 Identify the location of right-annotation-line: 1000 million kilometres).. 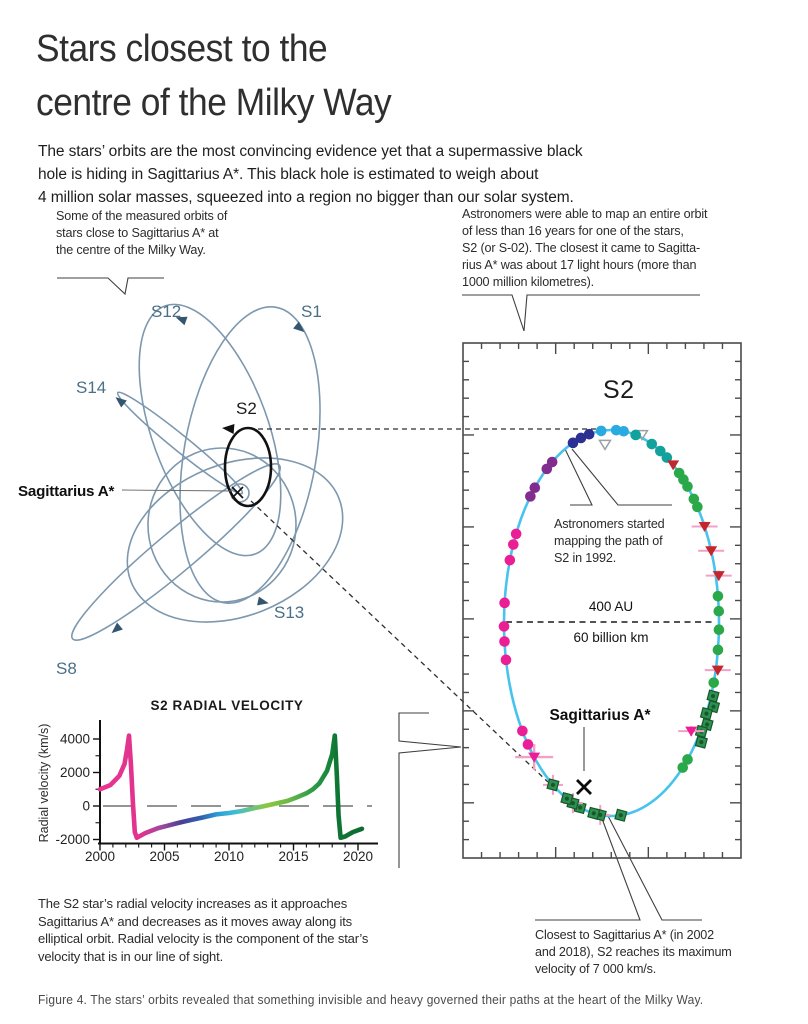
(528, 282).